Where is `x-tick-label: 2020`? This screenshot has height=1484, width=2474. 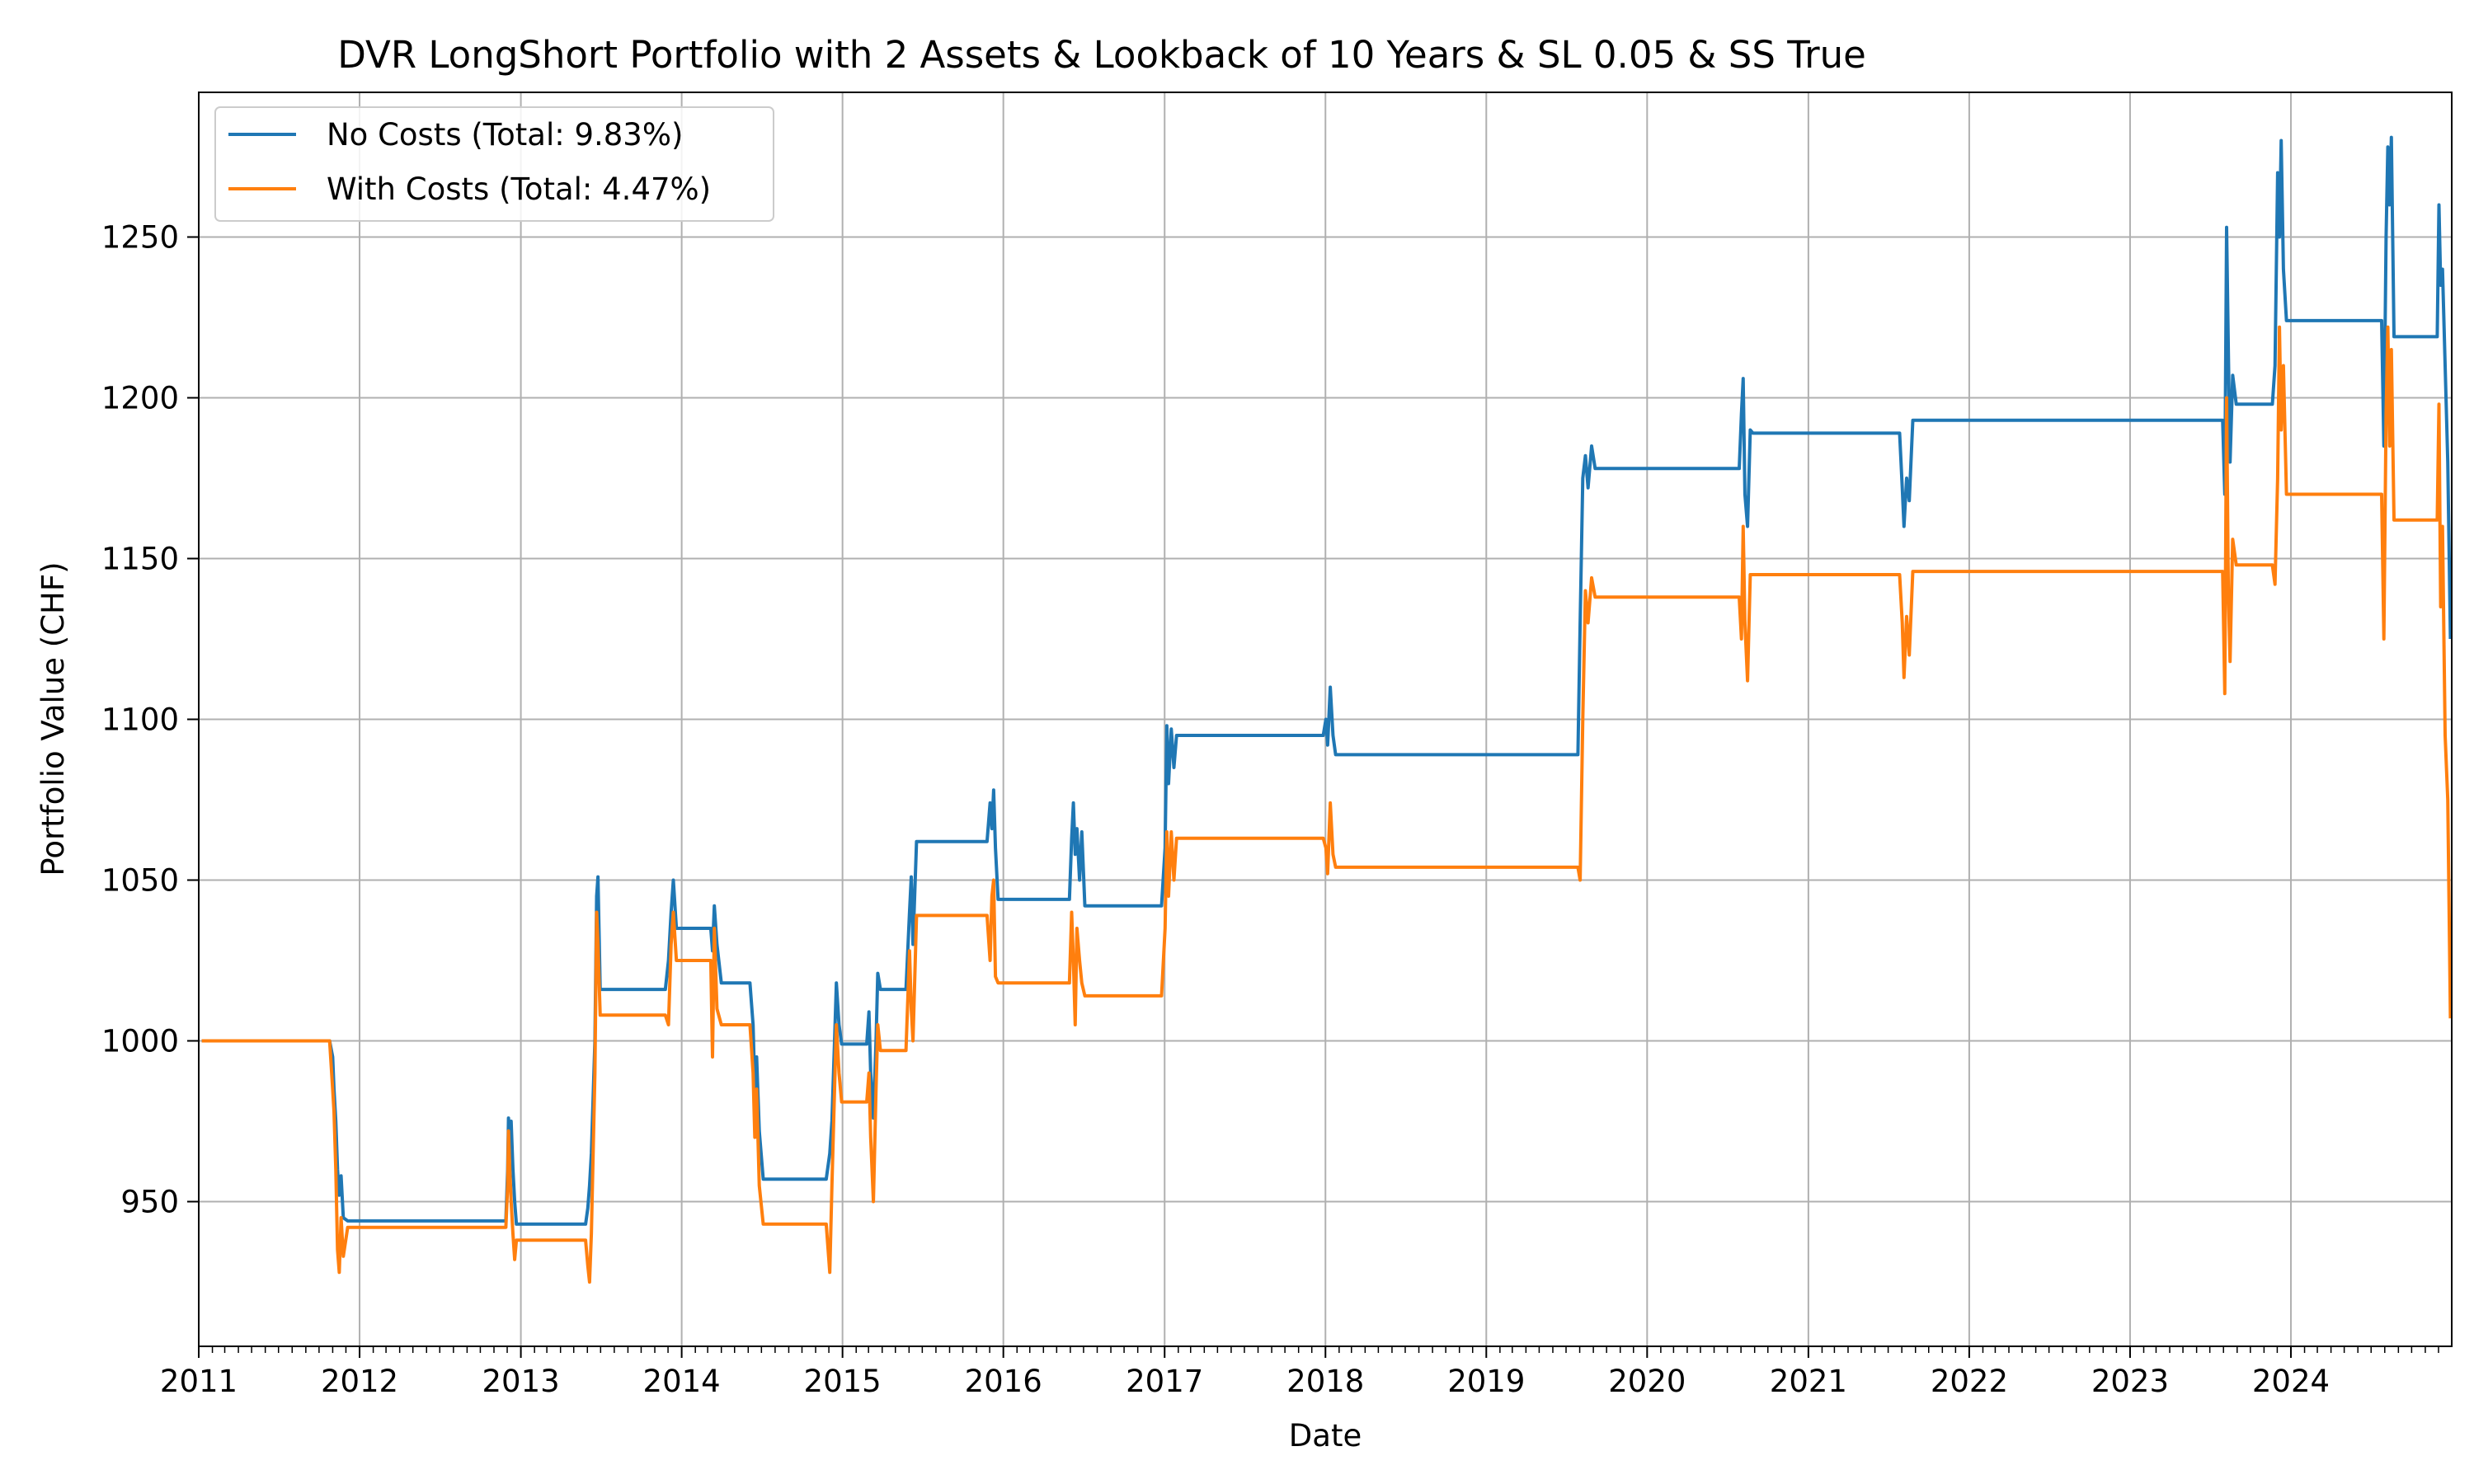 x-tick-label: 2020 is located at coordinates (1647, 1381).